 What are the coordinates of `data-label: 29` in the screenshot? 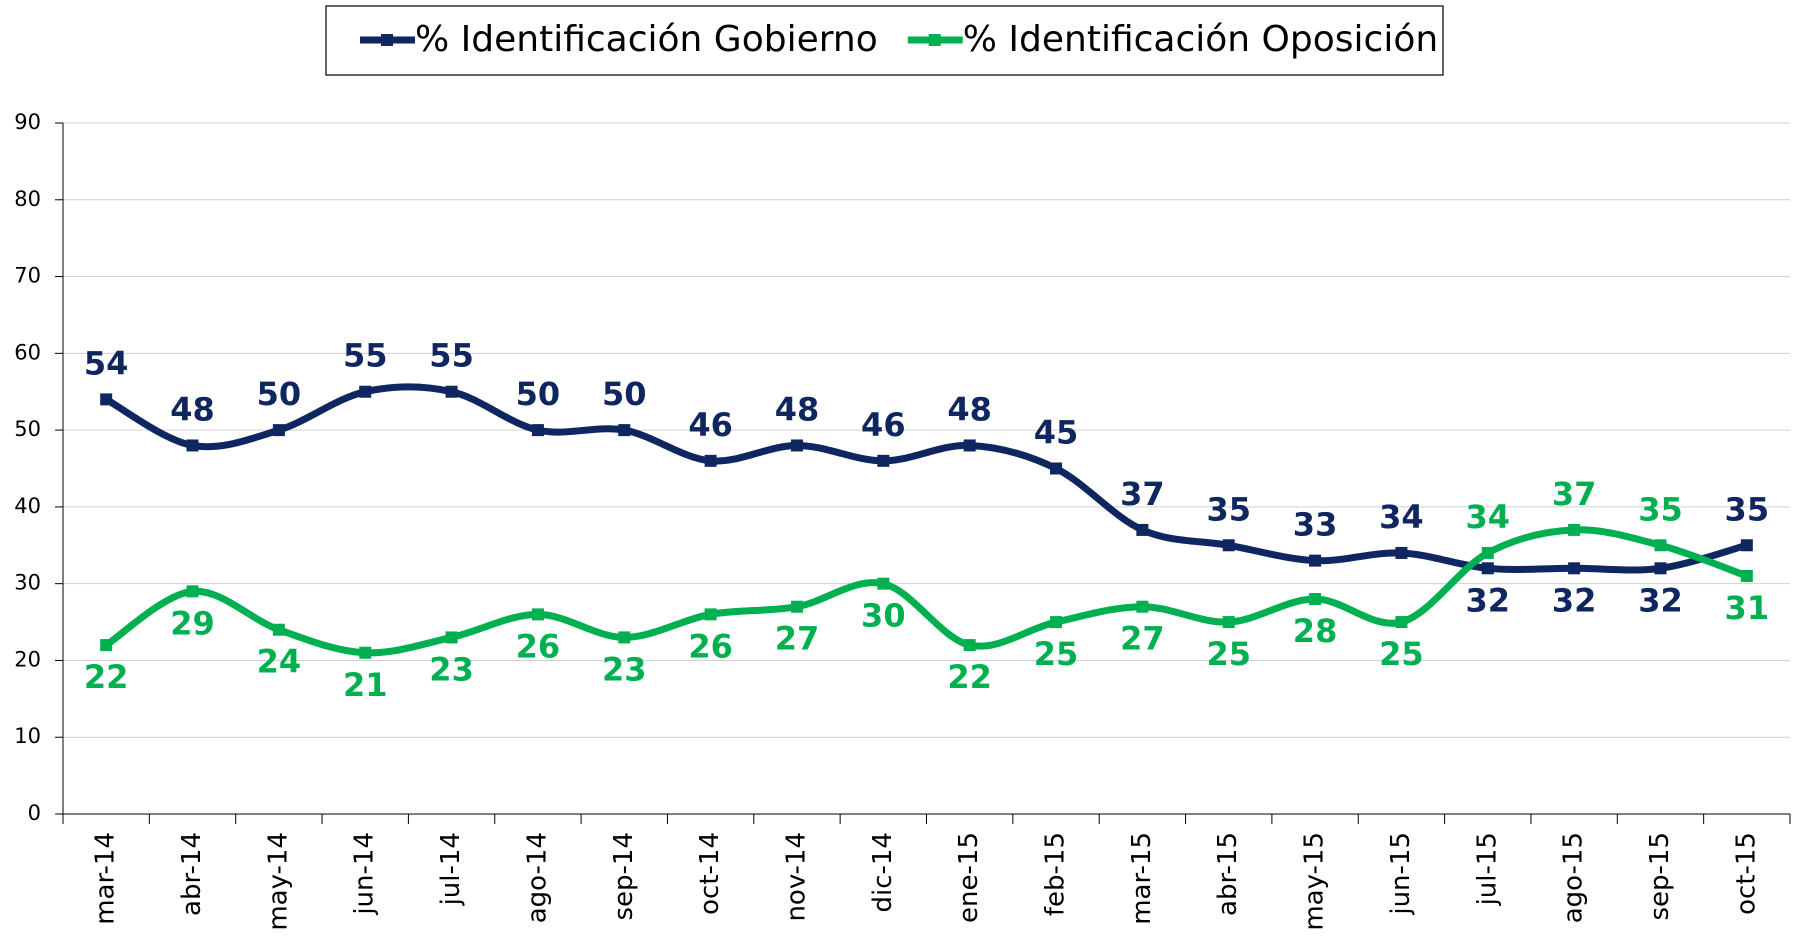 It's located at (192, 623).